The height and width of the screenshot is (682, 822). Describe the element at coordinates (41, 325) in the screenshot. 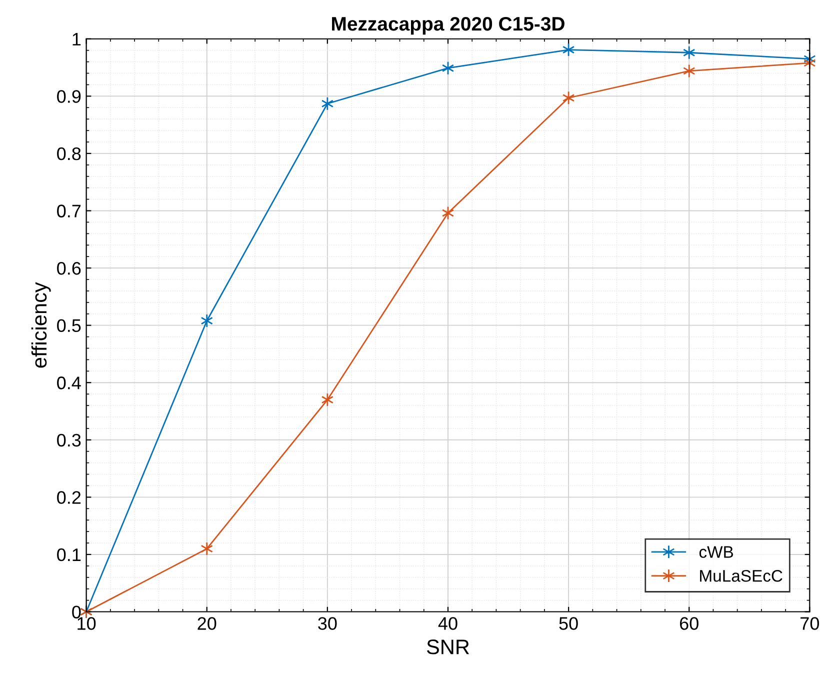

I see `y-axis-title: efficiency` at that location.